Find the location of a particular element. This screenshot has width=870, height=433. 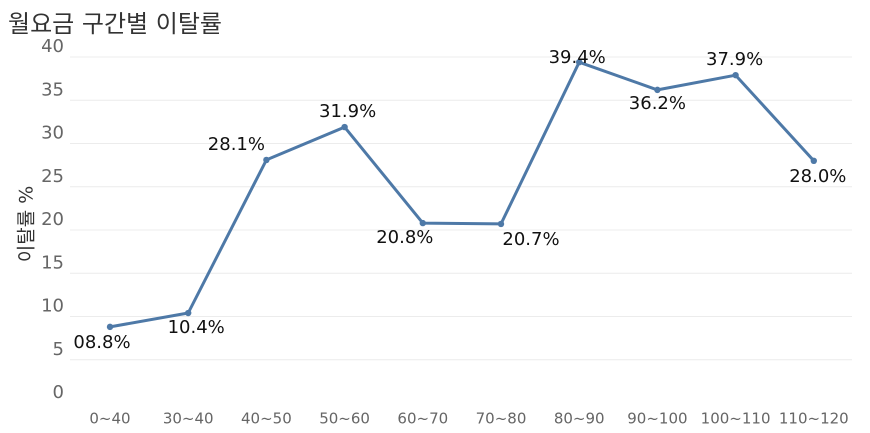

x-tick-label: 30~40 is located at coordinates (188, 419).